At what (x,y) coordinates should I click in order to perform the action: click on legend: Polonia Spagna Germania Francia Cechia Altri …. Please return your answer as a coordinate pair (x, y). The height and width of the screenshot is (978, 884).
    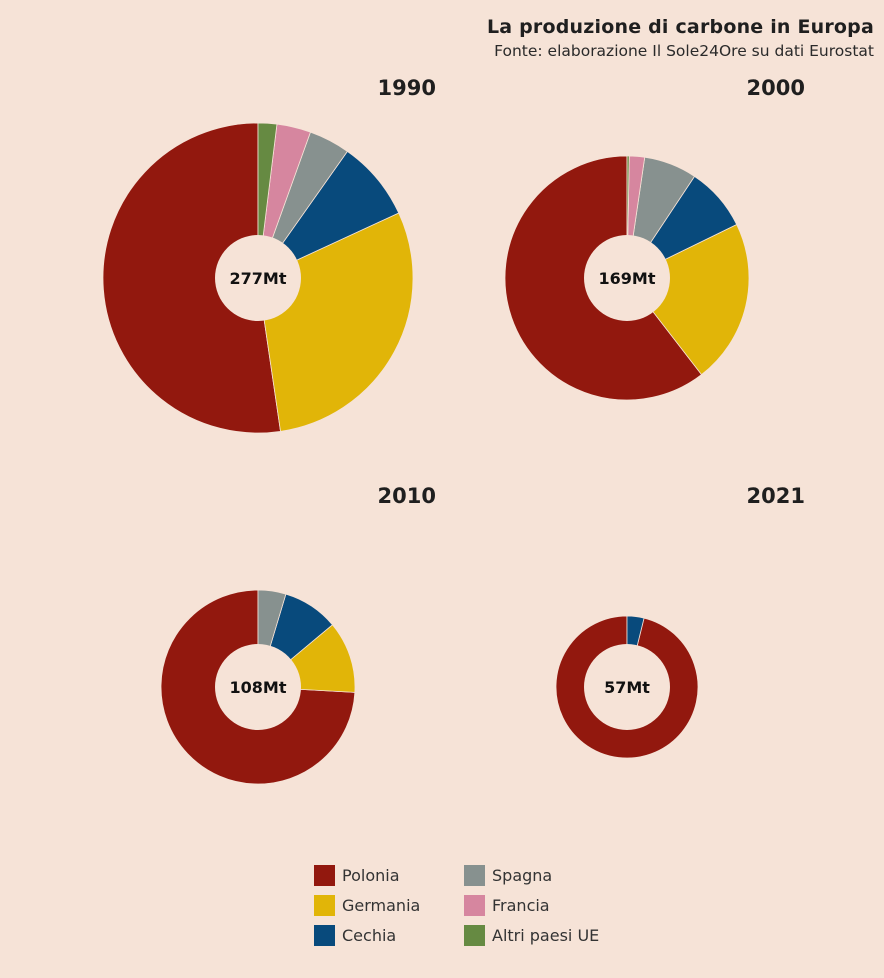
    Looking at the image, I should click on (464, 905).